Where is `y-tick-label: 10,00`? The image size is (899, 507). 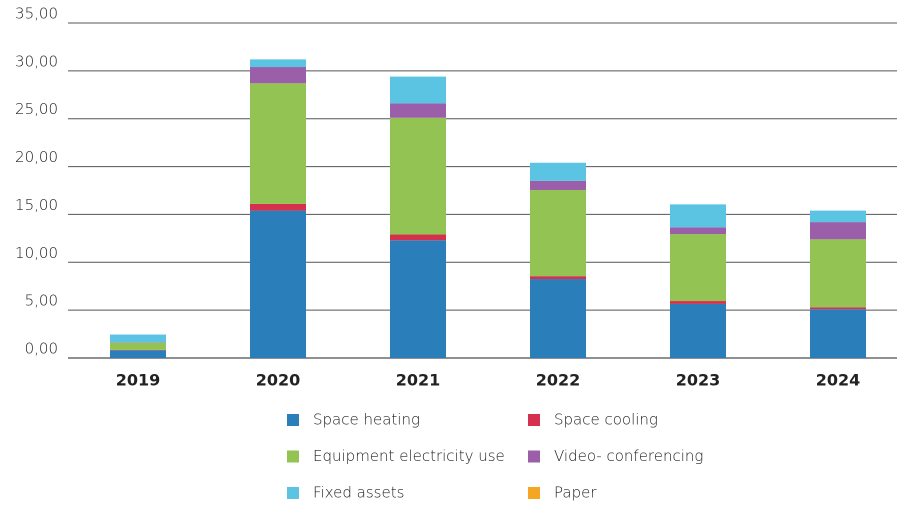 y-tick-label: 10,00 is located at coordinates (36, 253).